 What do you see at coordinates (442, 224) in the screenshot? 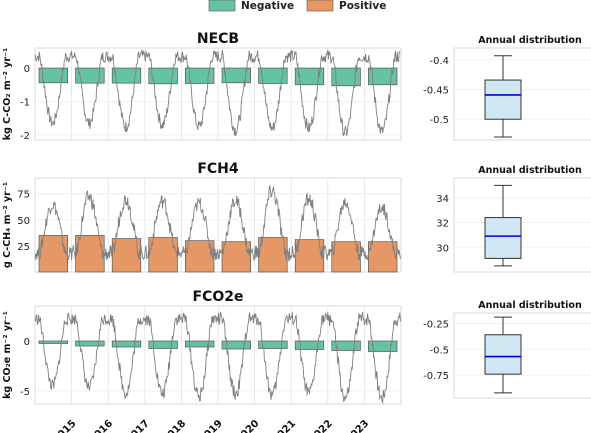
I see `distribution-tick-label: 32` at bounding box center [442, 224].